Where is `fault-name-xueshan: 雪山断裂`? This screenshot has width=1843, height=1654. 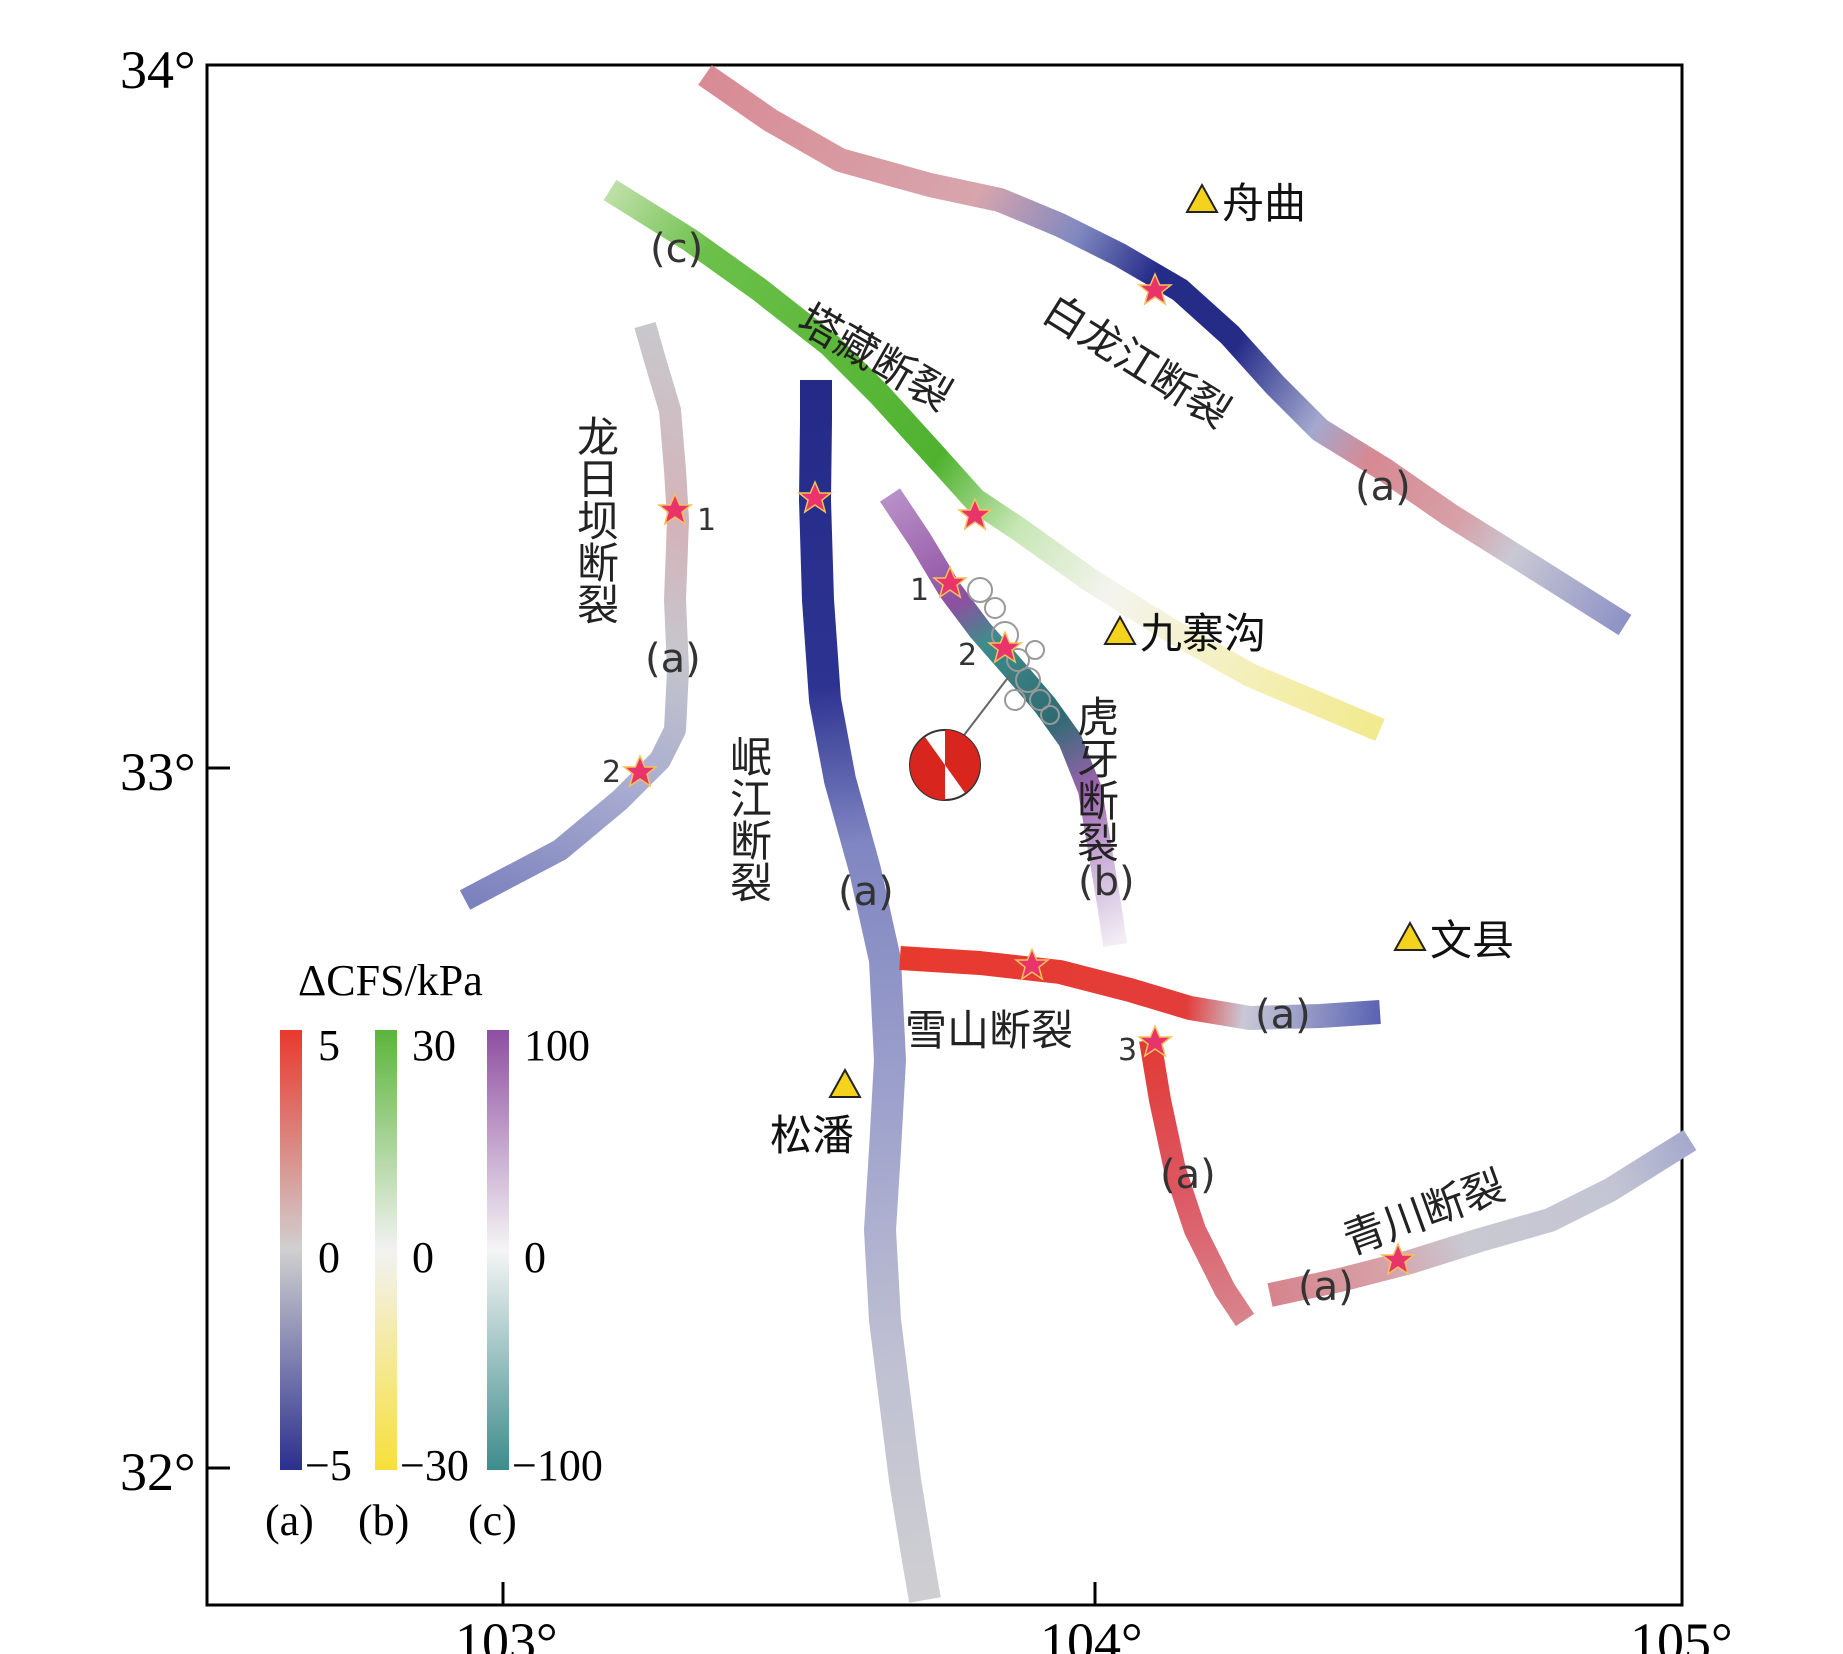 fault-name-xueshan: 雪山断裂 is located at coordinates (989, 1030).